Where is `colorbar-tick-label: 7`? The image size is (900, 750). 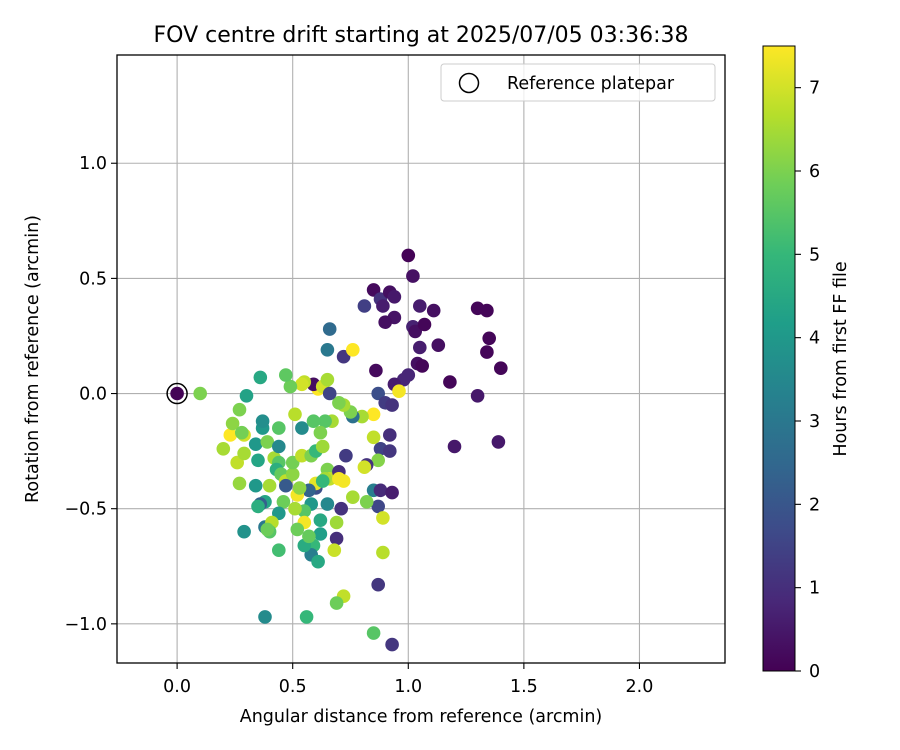 colorbar-tick-label: 7 is located at coordinates (814, 89).